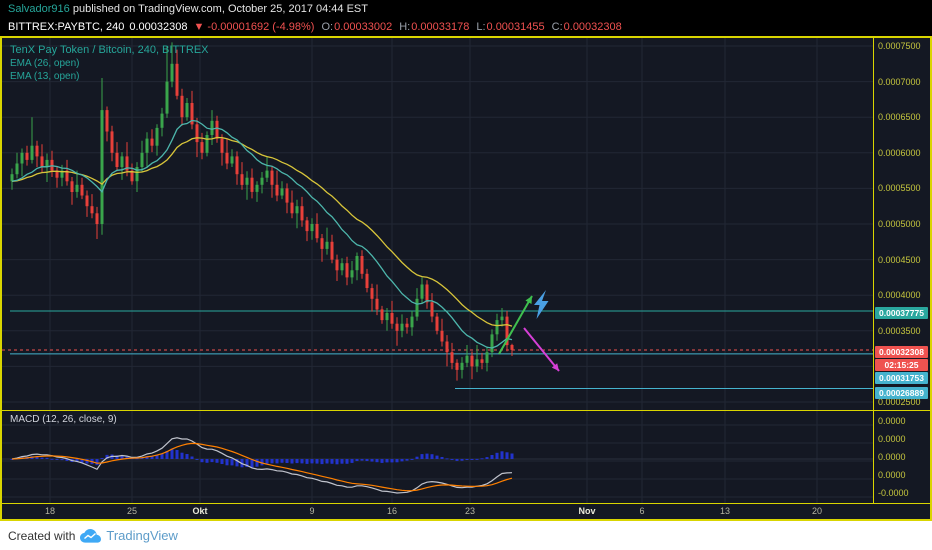  What do you see at coordinates (470, 511) in the screenshot?
I see `time-tick-label: 23` at bounding box center [470, 511].